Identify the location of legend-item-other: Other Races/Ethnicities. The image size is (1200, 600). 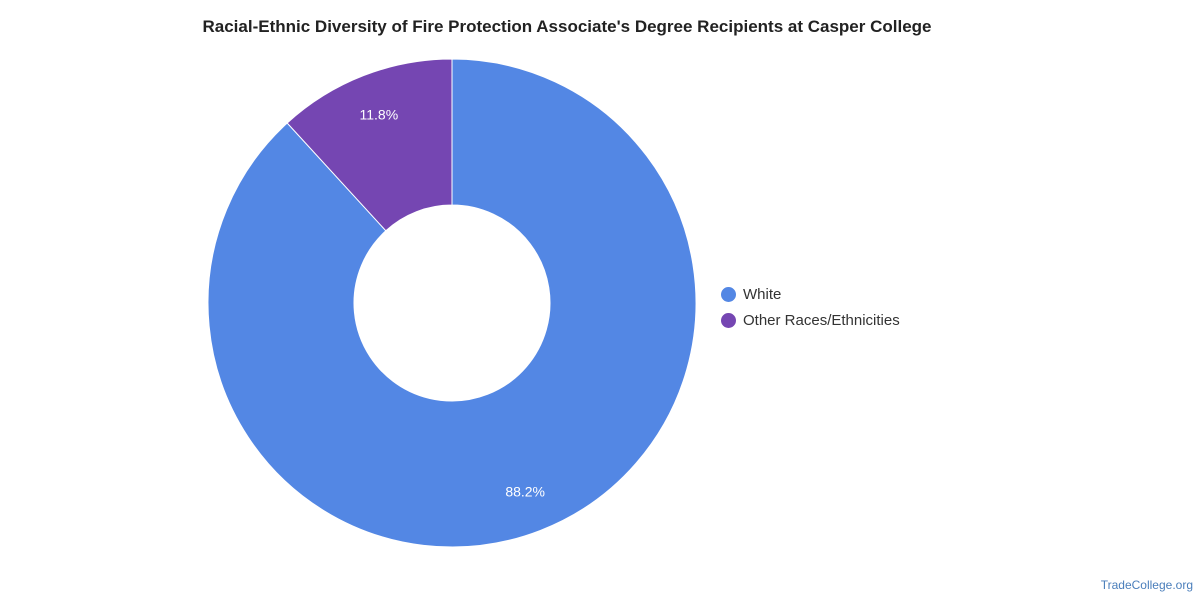
(810, 320).